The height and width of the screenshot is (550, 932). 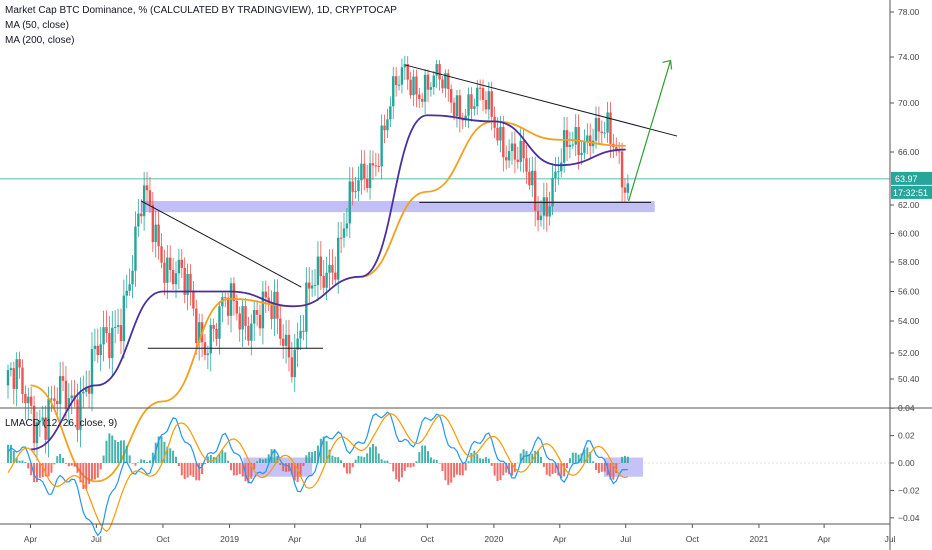 What do you see at coordinates (911, 178) in the screenshot?
I see `last-price-tag` at bounding box center [911, 178].